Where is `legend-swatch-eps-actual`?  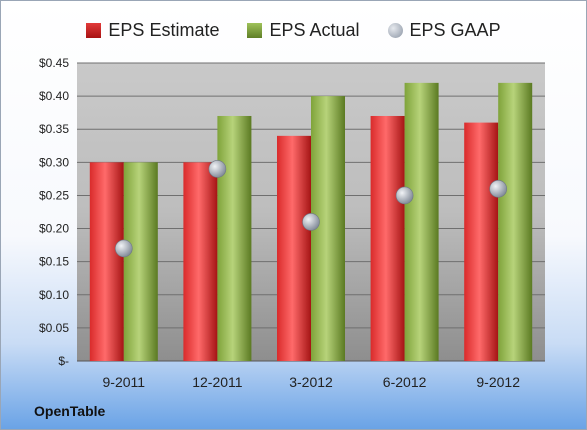
legend-swatch-eps-actual is located at coordinates (255, 30).